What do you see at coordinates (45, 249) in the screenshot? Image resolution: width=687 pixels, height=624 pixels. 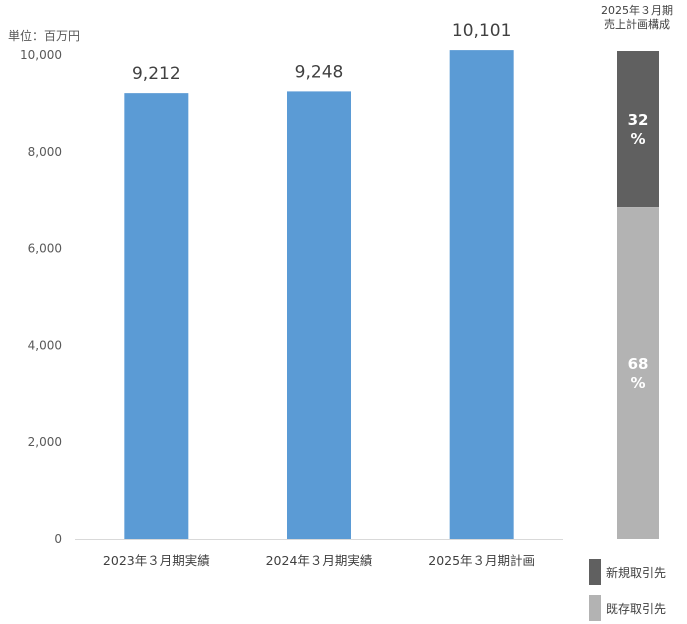 I see `y-tick-label: 6,000` at bounding box center [45, 249].